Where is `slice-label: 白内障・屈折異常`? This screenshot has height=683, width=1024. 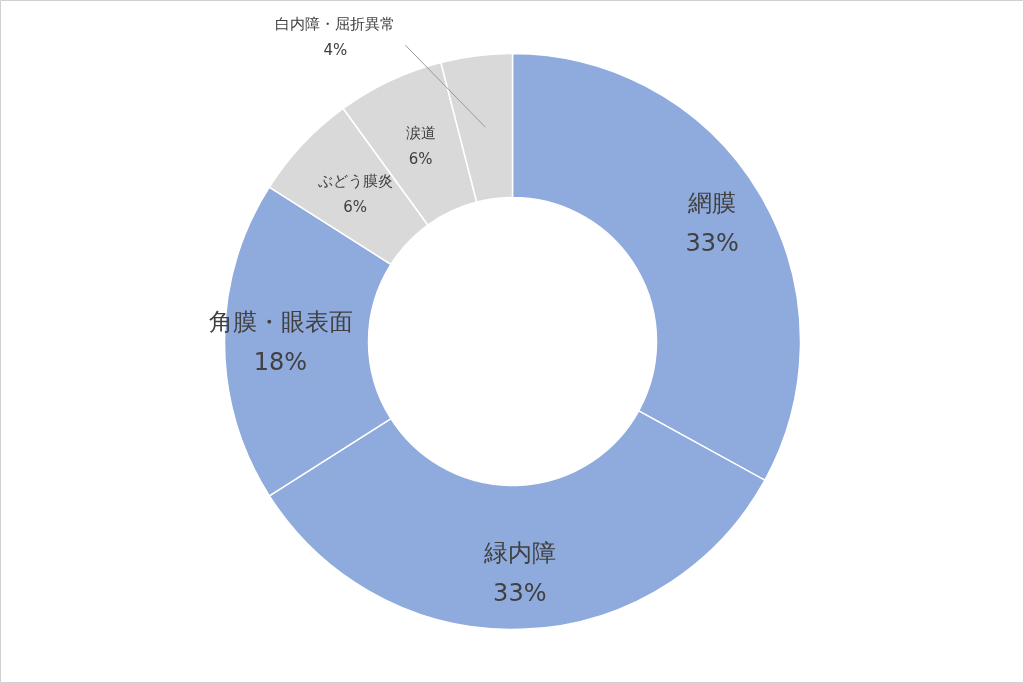
slice-label: 白内障・屈折異常 is located at coordinates (335, 24).